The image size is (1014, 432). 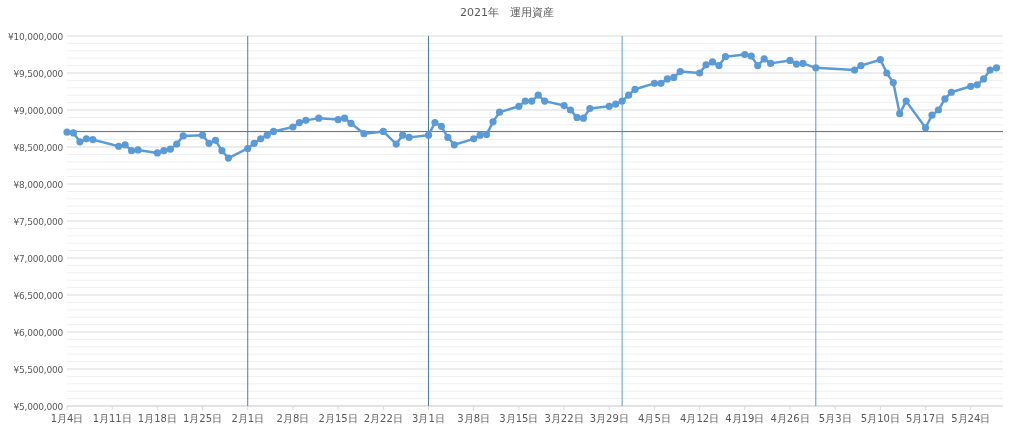 What do you see at coordinates (700, 418) in the screenshot?
I see `x-tick-label: 4月12日` at bounding box center [700, 418].